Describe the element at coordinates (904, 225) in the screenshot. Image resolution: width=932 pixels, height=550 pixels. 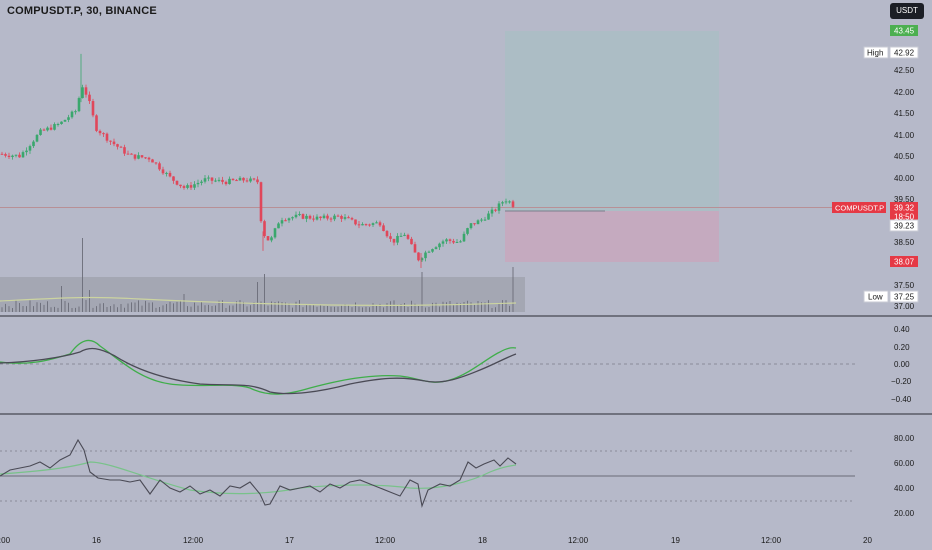
I see `ref-price-label` at that location.